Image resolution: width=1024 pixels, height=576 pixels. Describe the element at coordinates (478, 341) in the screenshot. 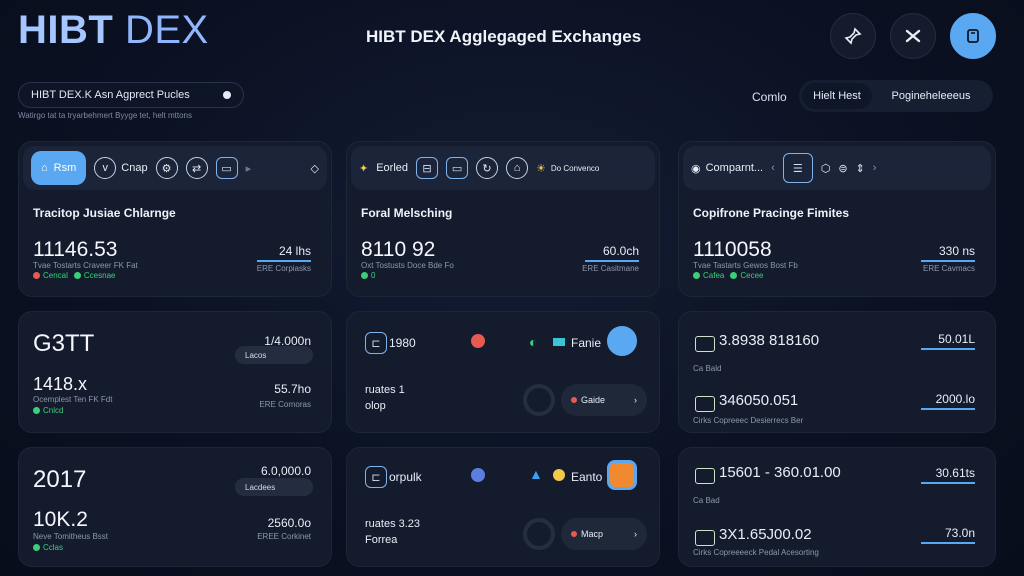

I see `token-red-icon` at that location.